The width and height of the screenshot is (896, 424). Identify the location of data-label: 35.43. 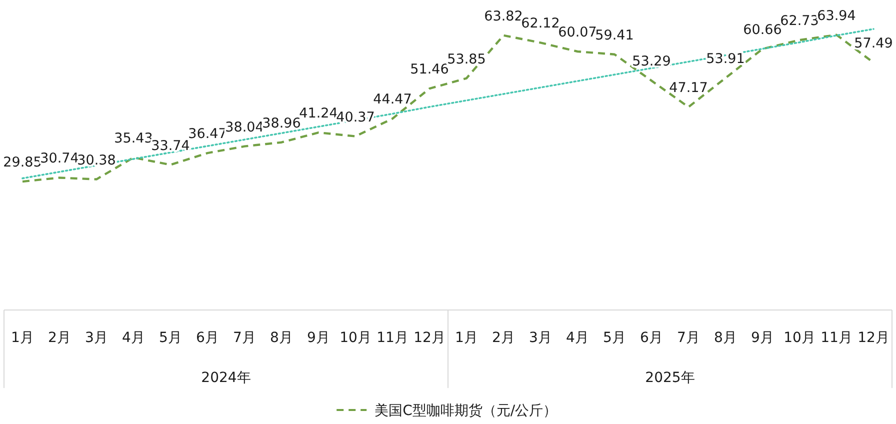
(133, 138).